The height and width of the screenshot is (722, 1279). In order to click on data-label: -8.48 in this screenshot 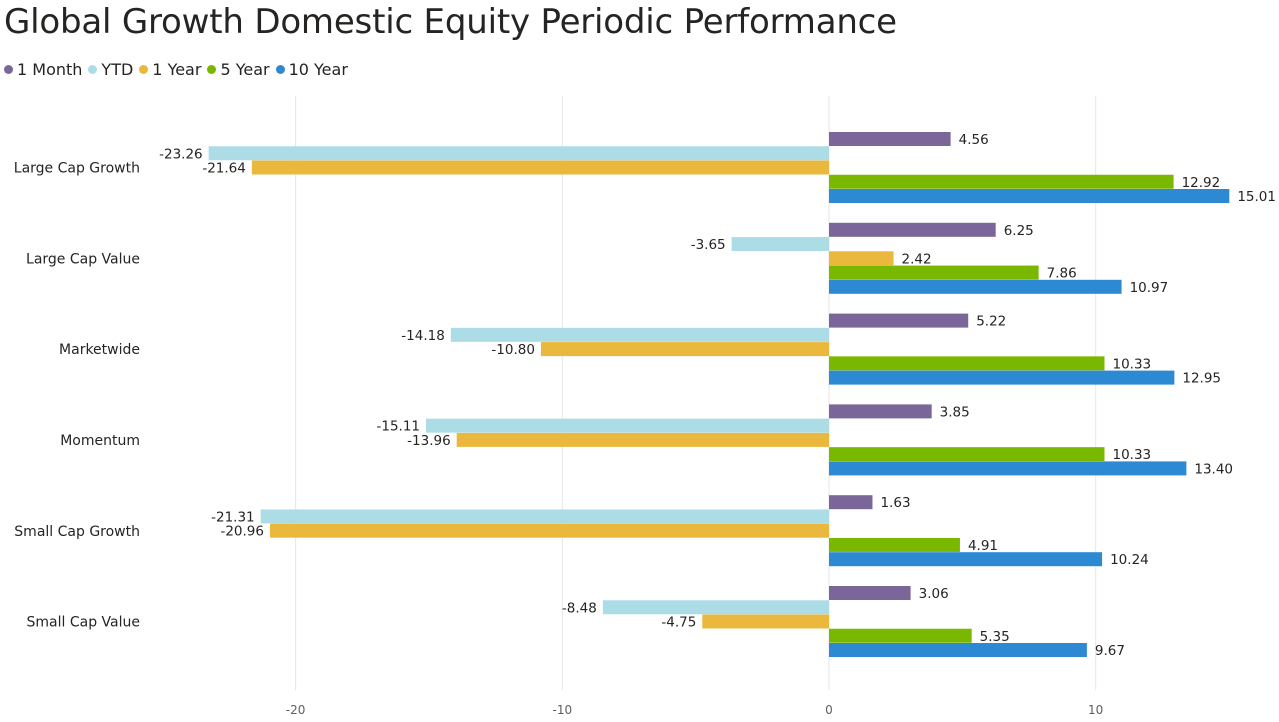, I will do `click(579, 608)`.